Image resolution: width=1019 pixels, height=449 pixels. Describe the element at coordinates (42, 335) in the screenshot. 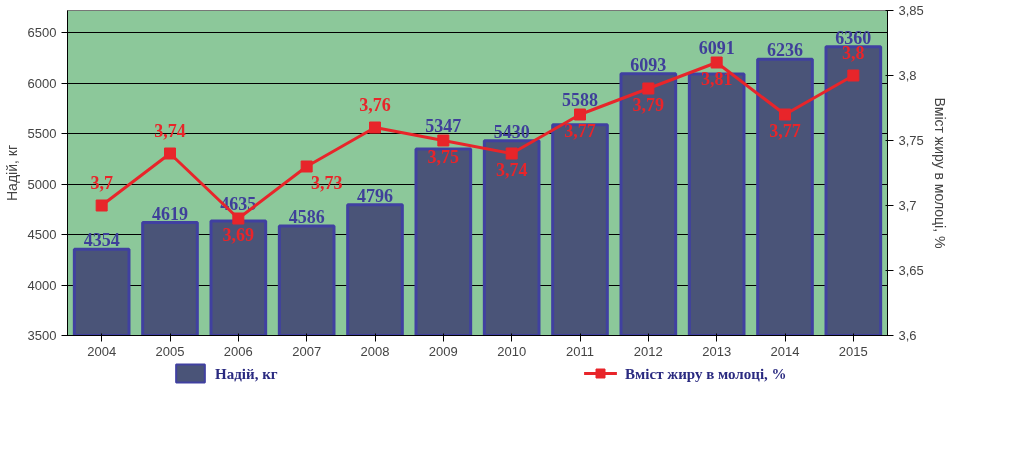

I see `y-tick-label: 3500` at that location.